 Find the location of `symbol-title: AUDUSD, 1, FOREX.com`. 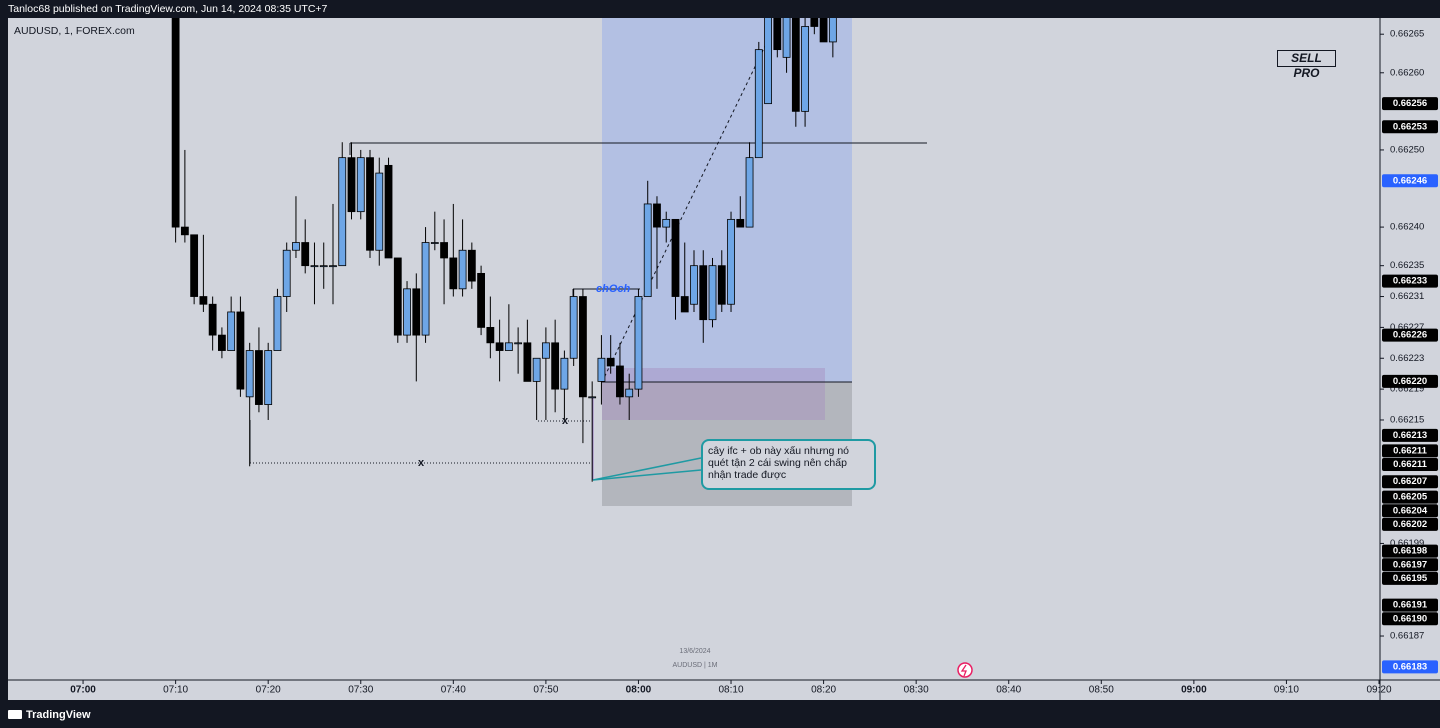

symbol-title: AUDUSD, 1, FOREX.com is located at coordinates (74, 31).